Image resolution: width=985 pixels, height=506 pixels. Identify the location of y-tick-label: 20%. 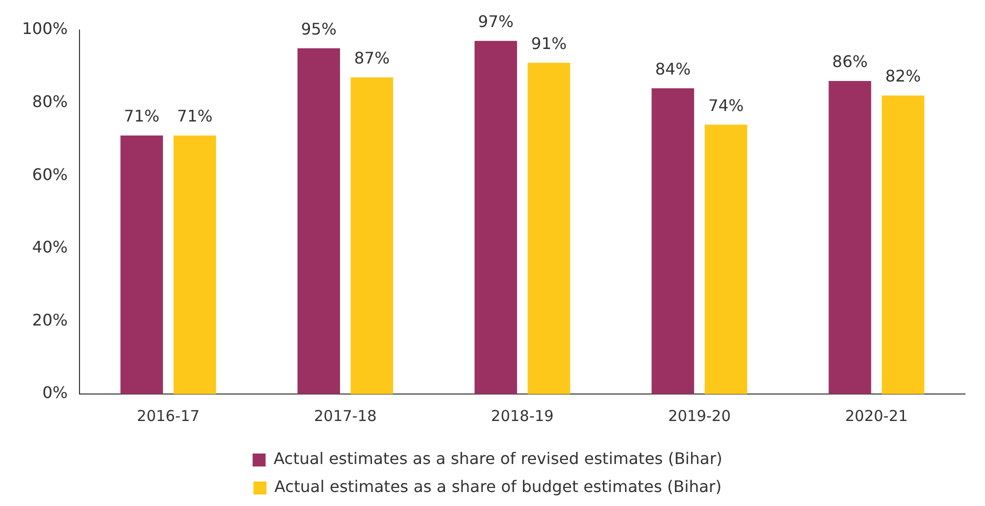
(50, 320).